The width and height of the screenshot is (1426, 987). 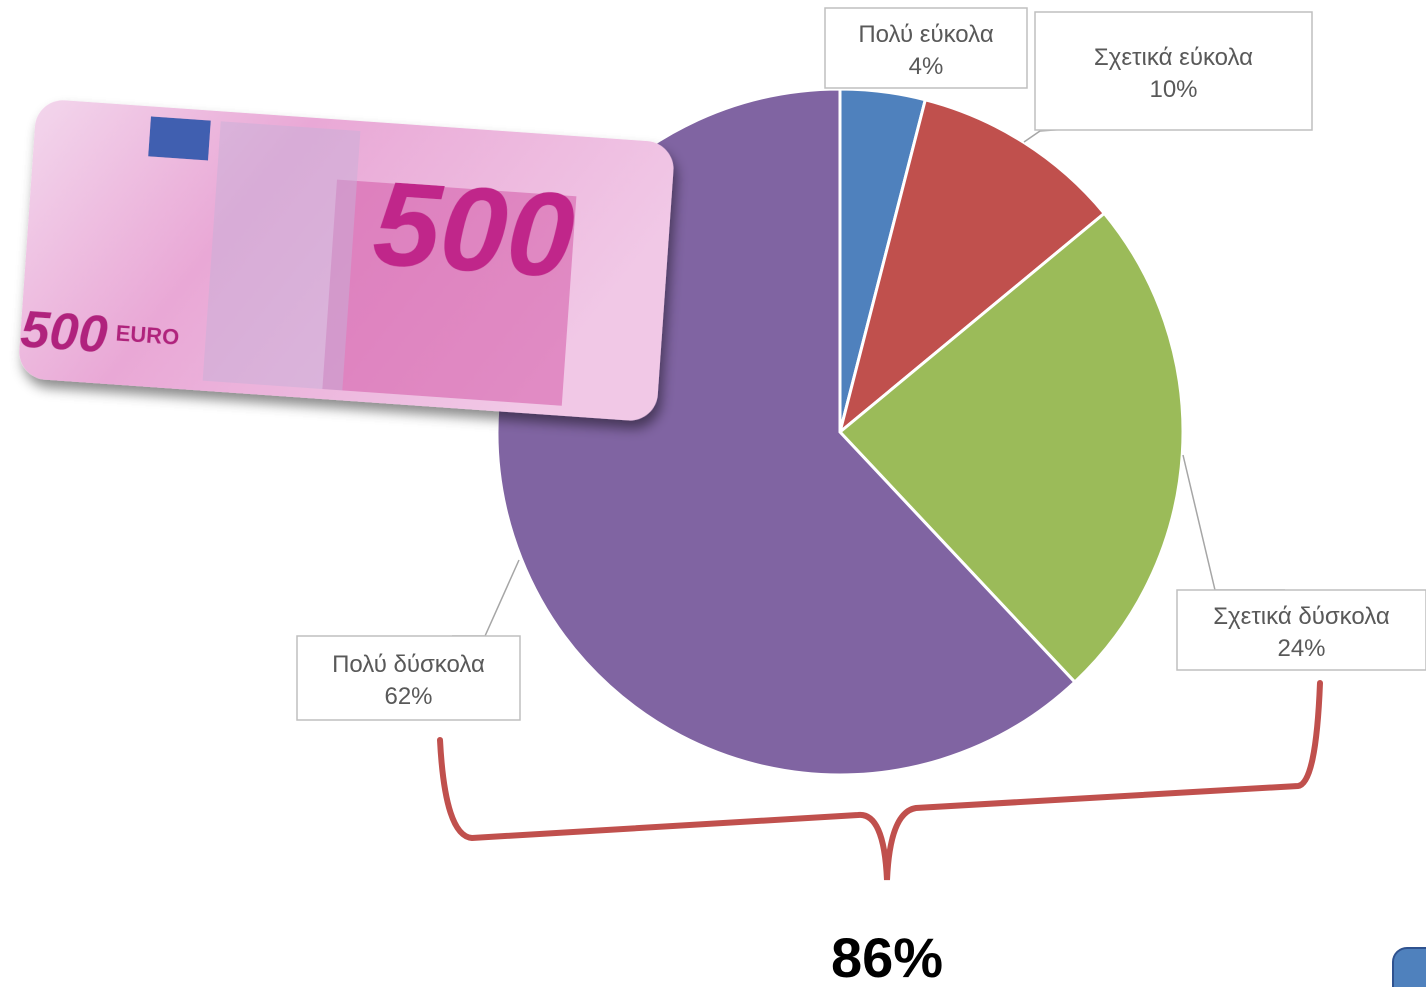 What do you see at coordinates (408, 696) in the screenshot?
I see `value-label: 62%` at bounding box center [408, 696].